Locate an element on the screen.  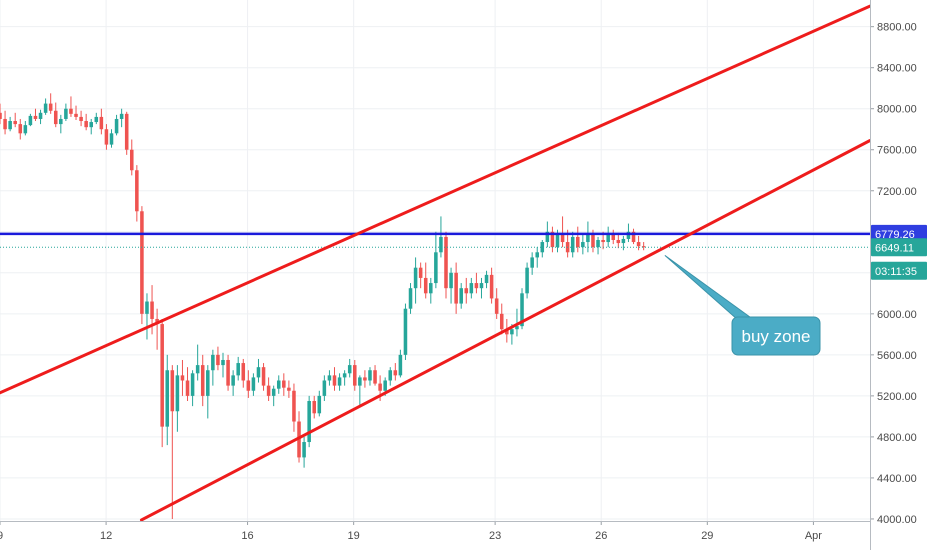
x-tick-label: 16 is located at coordinates (247, 536).